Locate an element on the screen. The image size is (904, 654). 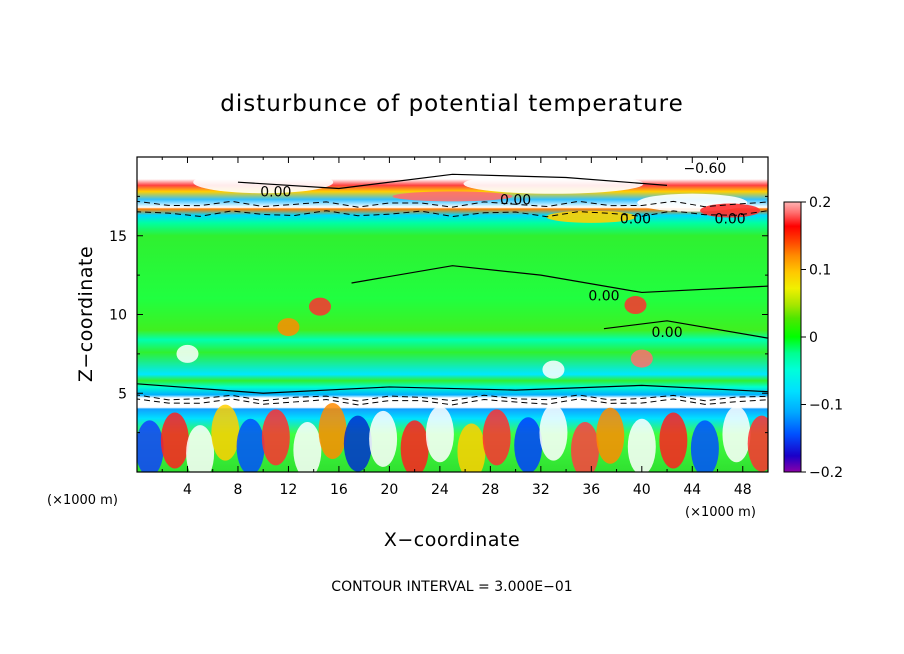
colorbar: 0.2 0.1 0 −0.1 −0.2 is located at coordinates (813, 338).